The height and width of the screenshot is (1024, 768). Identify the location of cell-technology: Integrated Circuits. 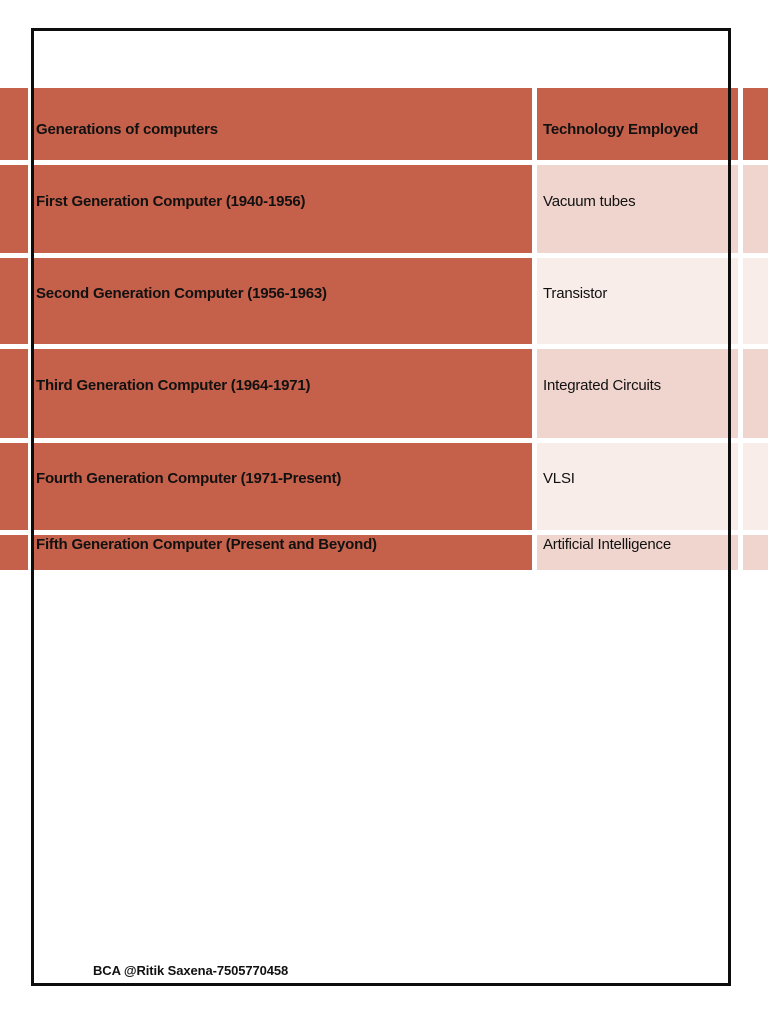
(637, 393).